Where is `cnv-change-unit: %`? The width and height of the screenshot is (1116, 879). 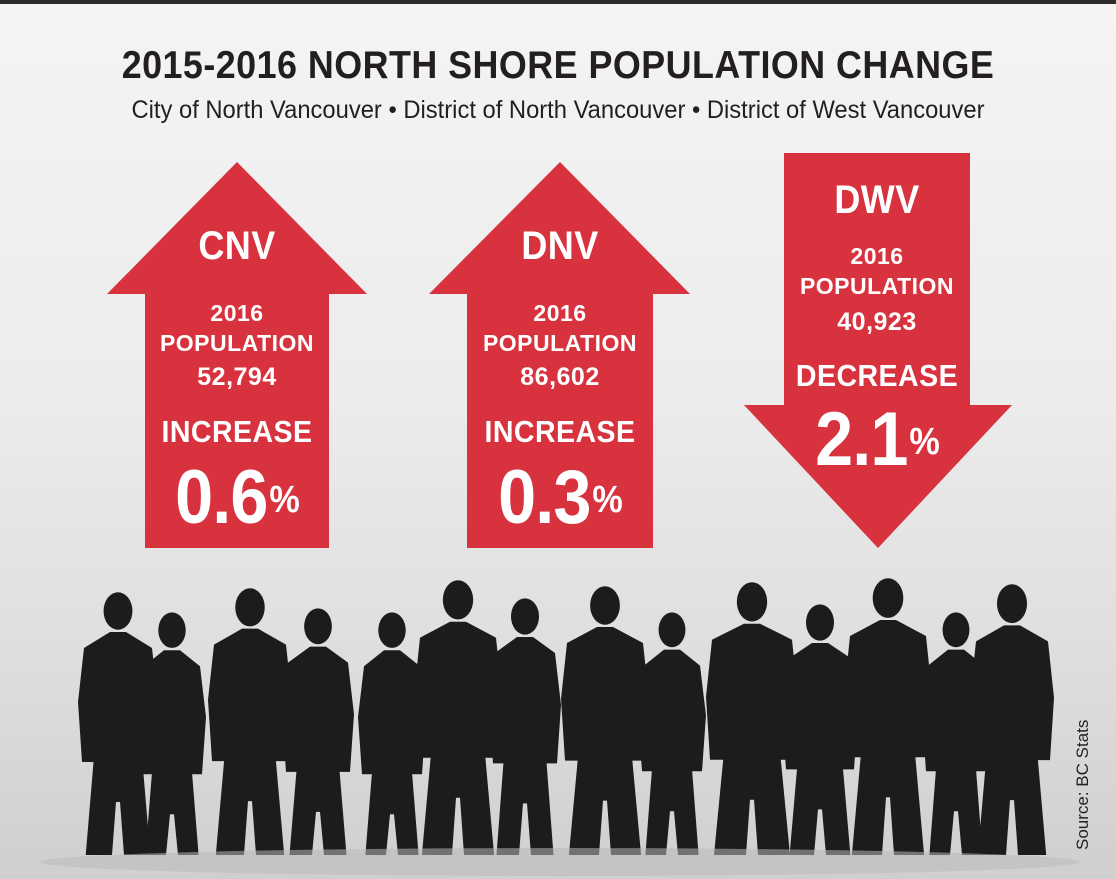 cnv-change-unit: % is located at coordinates (284, 500).